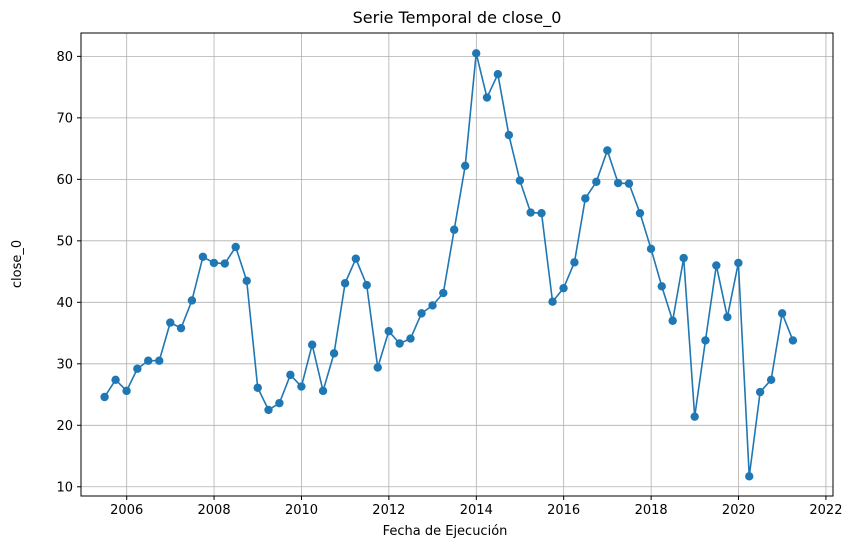 This screenshot has height=548, width=858. What do you see at coordinates (214, 510) in the screenshot?
I see `x-tick-label: 2008` at bounding box center [214, 510].